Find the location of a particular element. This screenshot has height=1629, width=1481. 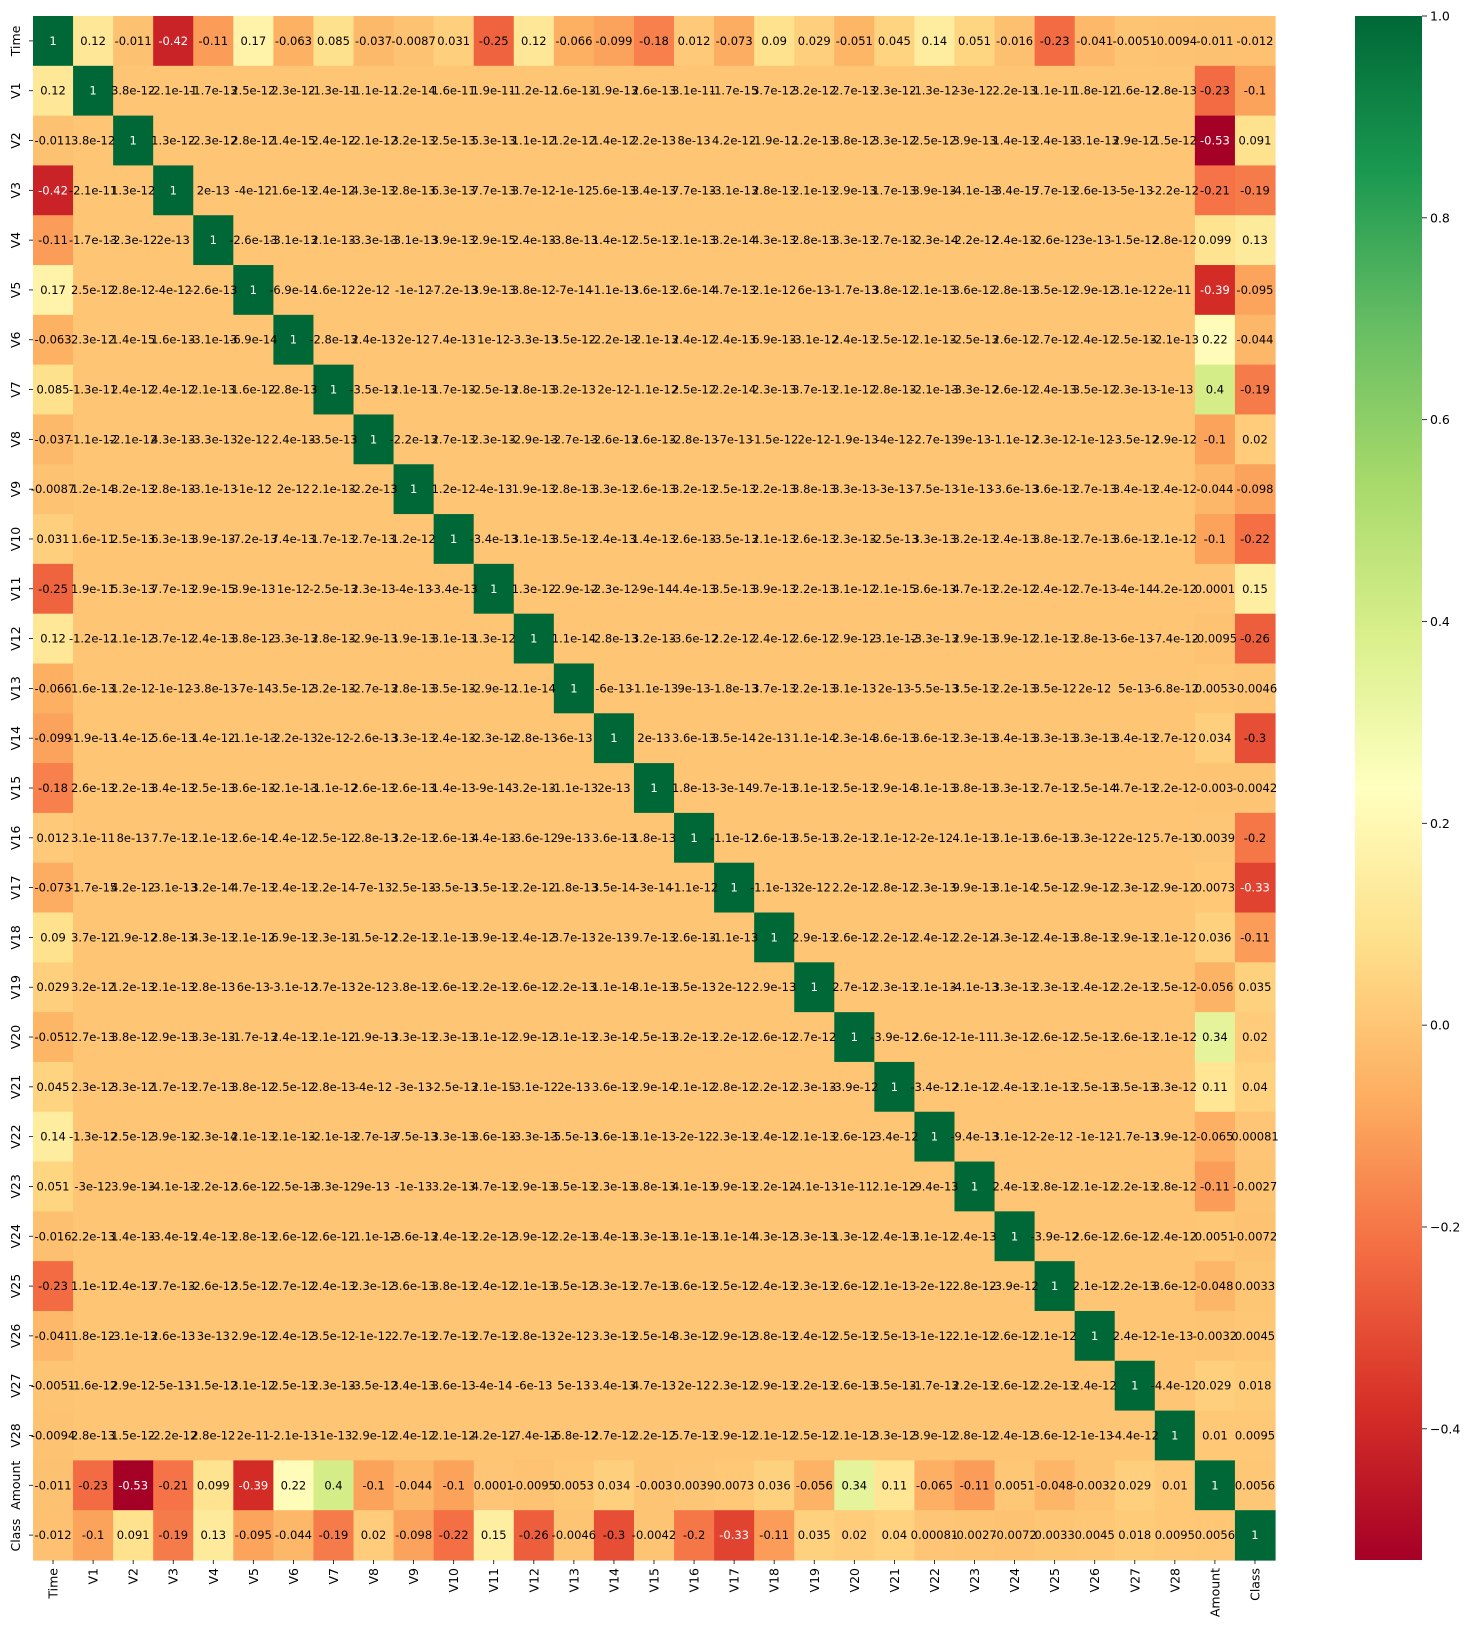

heatmap-cell-value: 3.4e-13 is located at coordinates (1135, 489).